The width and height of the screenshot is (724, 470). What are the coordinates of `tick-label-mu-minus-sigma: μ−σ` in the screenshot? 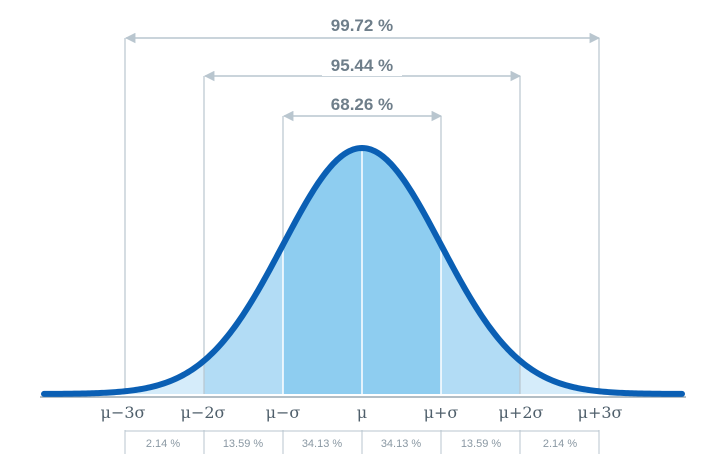 It's located at (283, 412).